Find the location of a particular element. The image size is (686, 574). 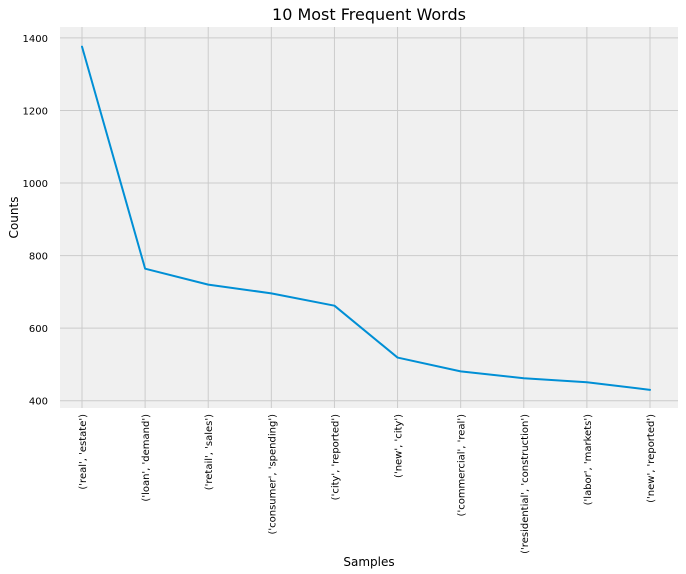

y-tick-label-4: 1200 is located at coordinates (35, 111).